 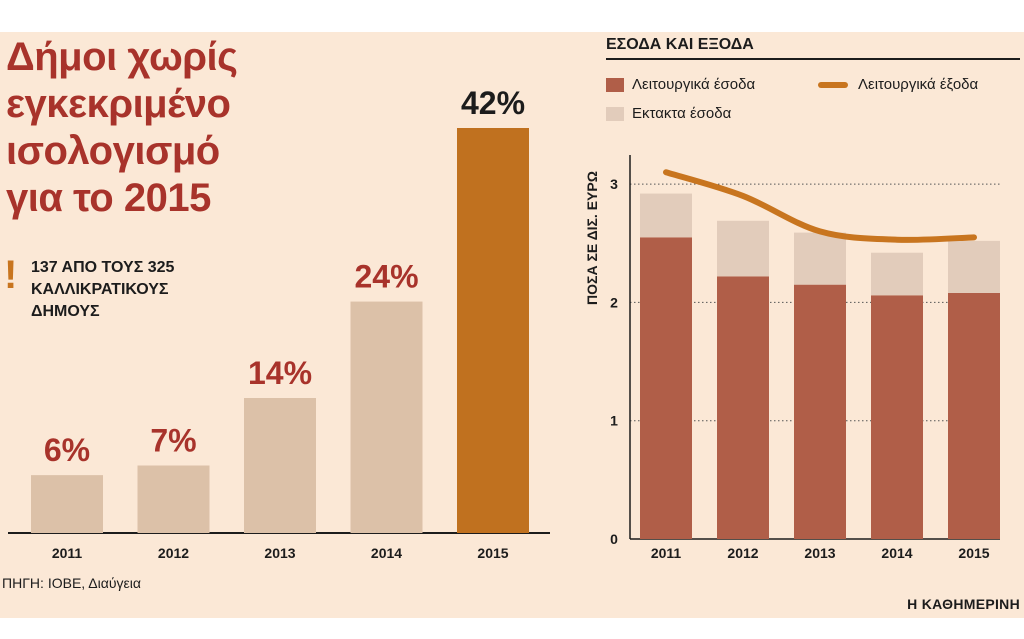 What do you see at coordinates (11, 275) in the screenshot?
I see `exclamation-icon: !` at bounding box center [11, 275].